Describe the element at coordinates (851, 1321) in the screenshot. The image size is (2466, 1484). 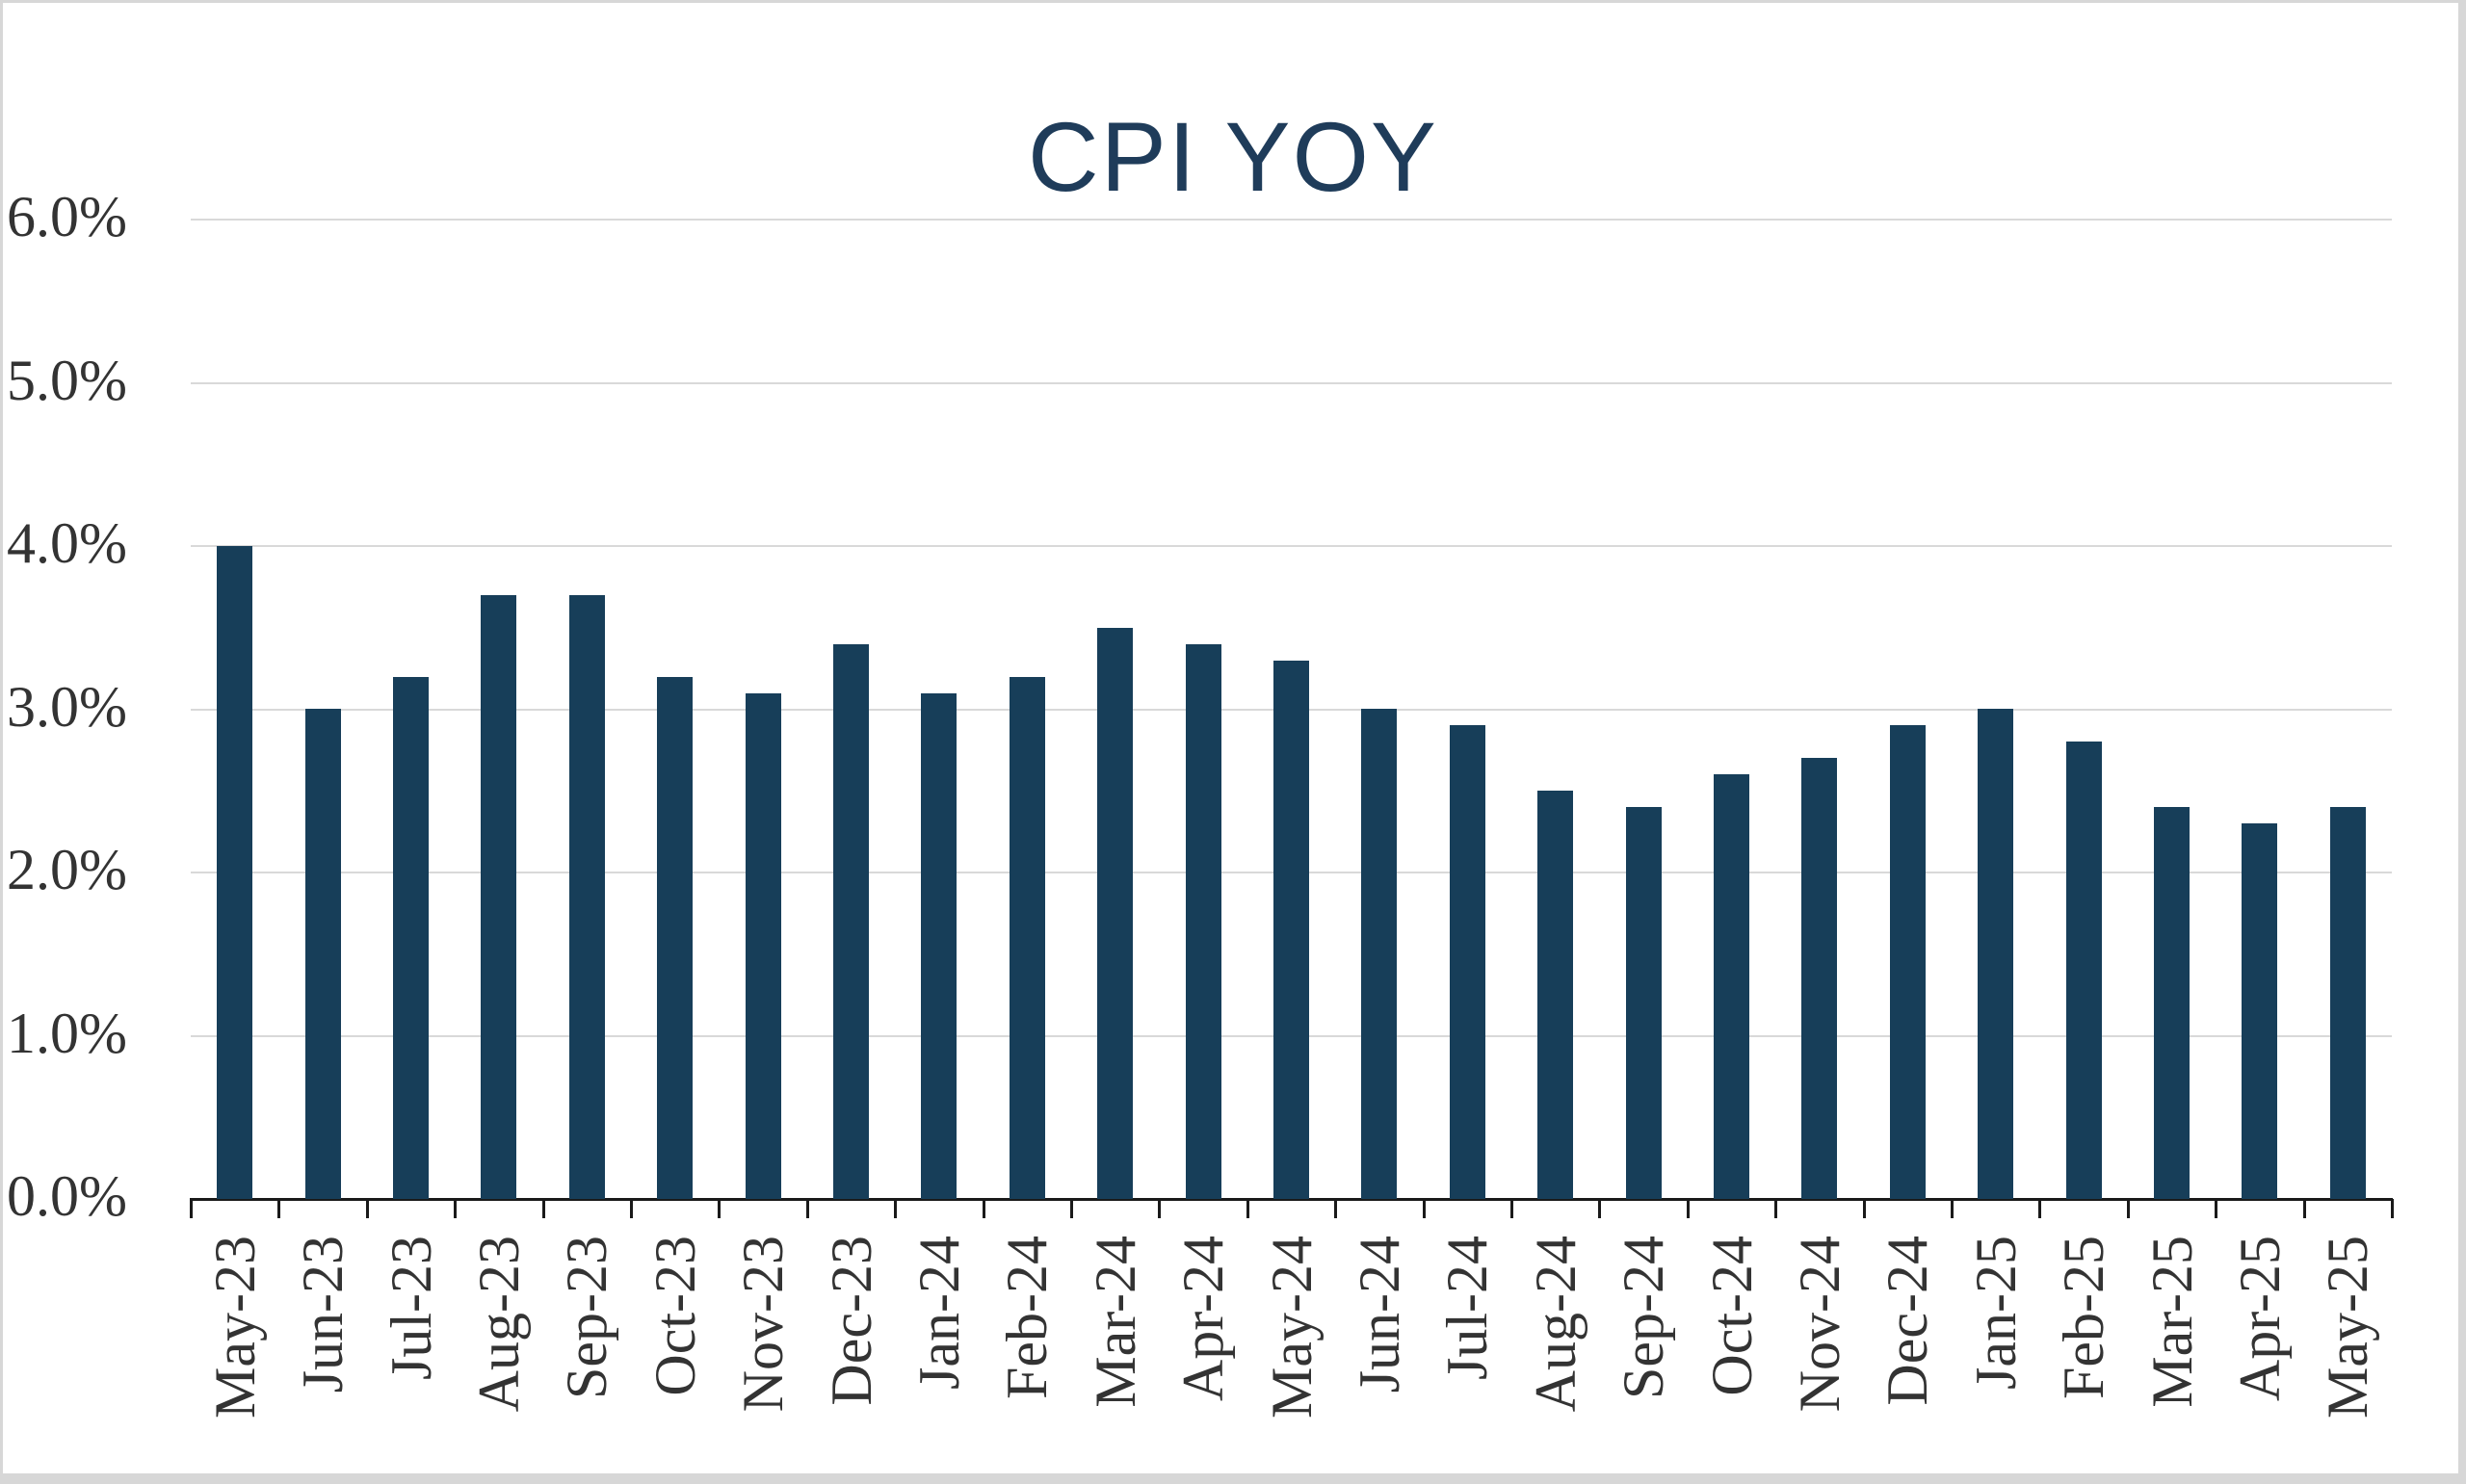
I see `x-axis-label: Dec-23` at that location.